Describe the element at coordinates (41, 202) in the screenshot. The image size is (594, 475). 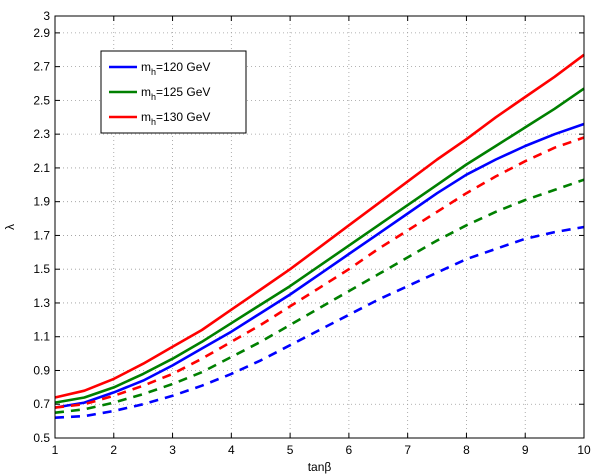
I see `y-tick-label: 1.9` at that location.